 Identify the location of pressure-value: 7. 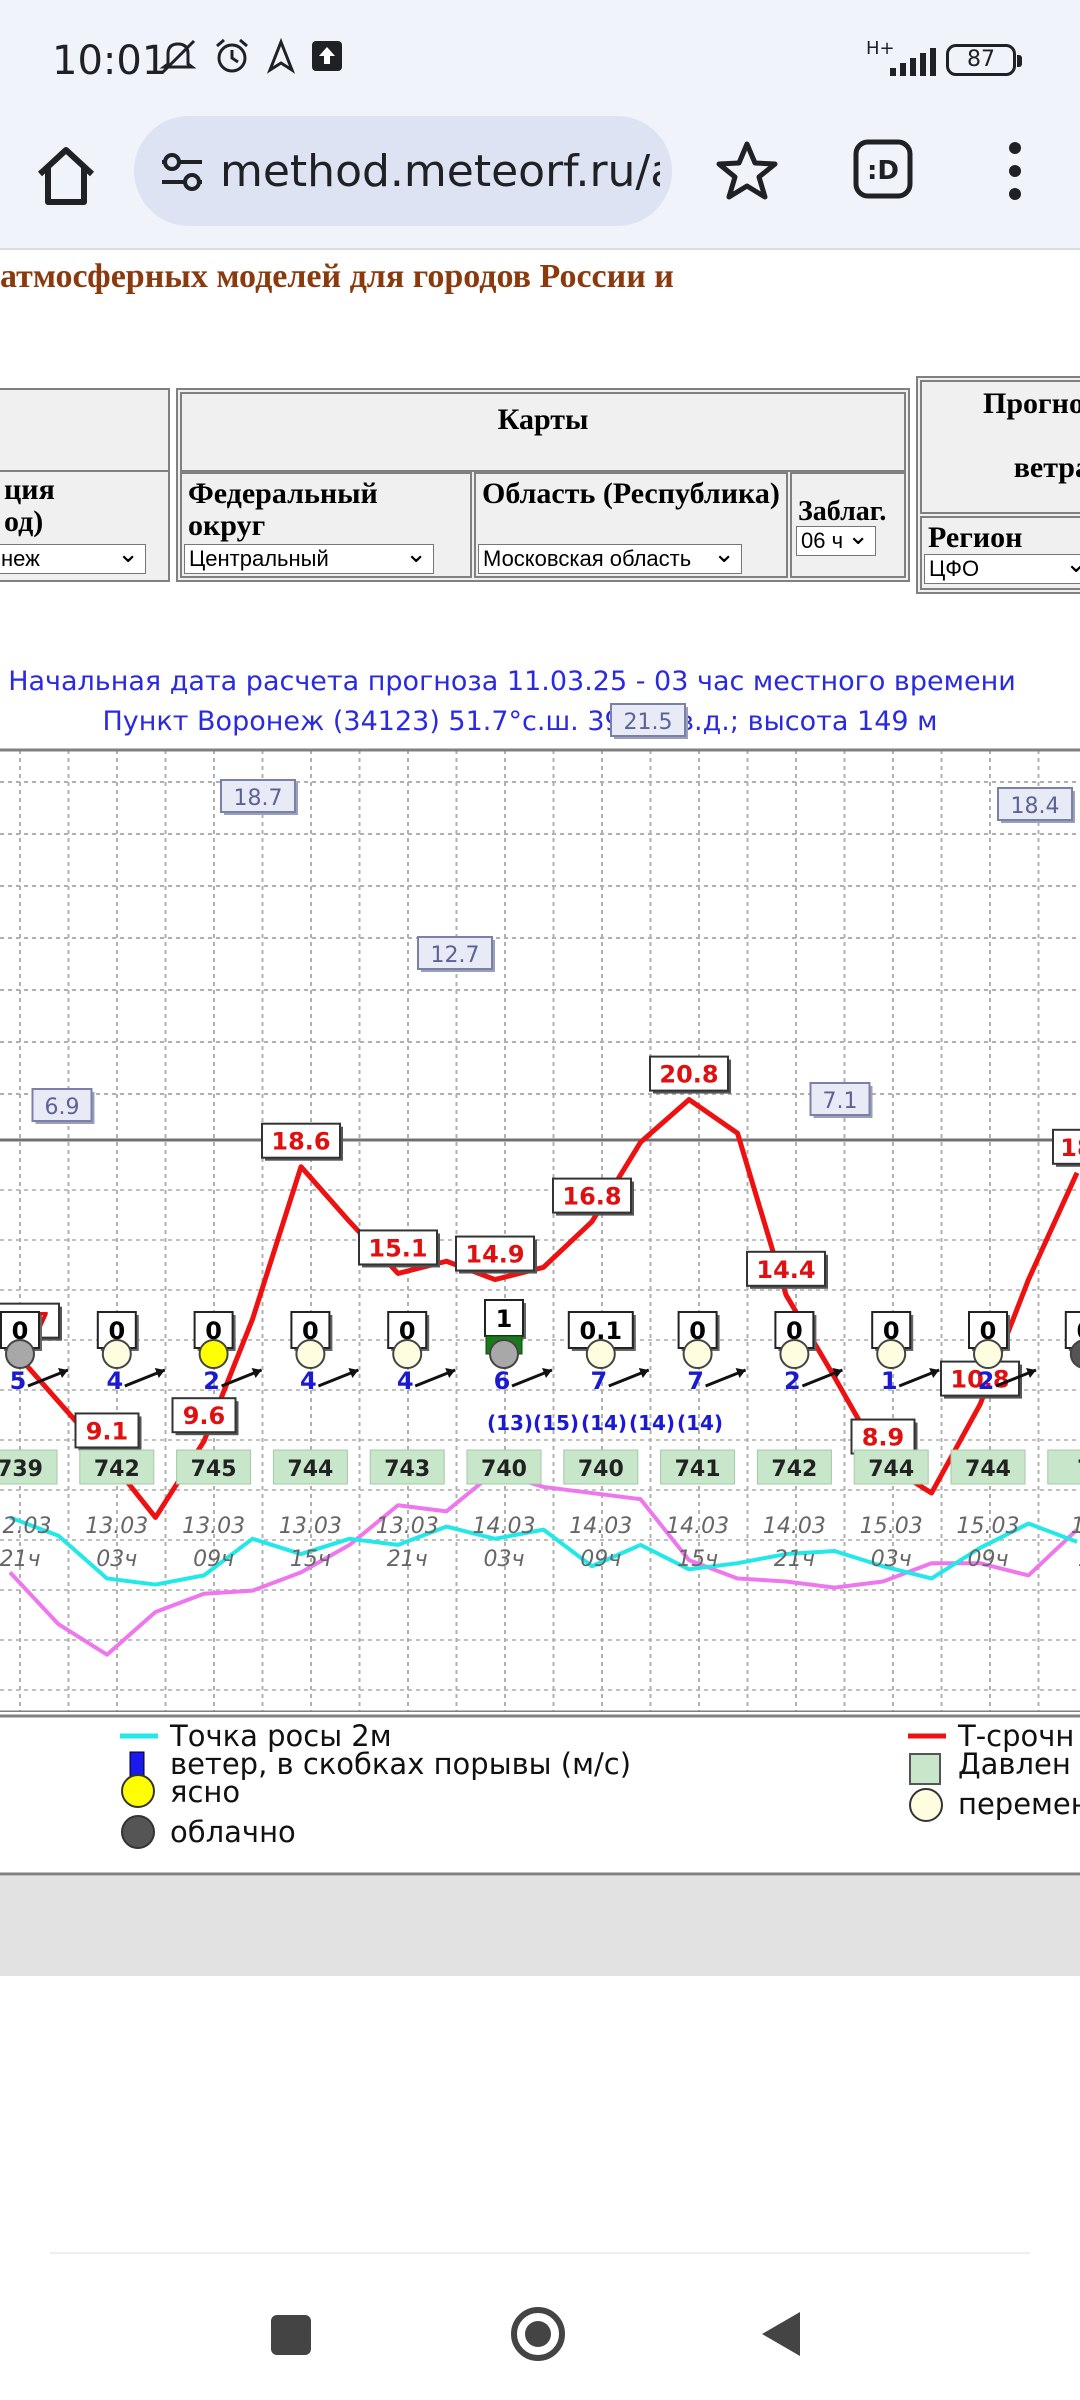
(1078, 1469).